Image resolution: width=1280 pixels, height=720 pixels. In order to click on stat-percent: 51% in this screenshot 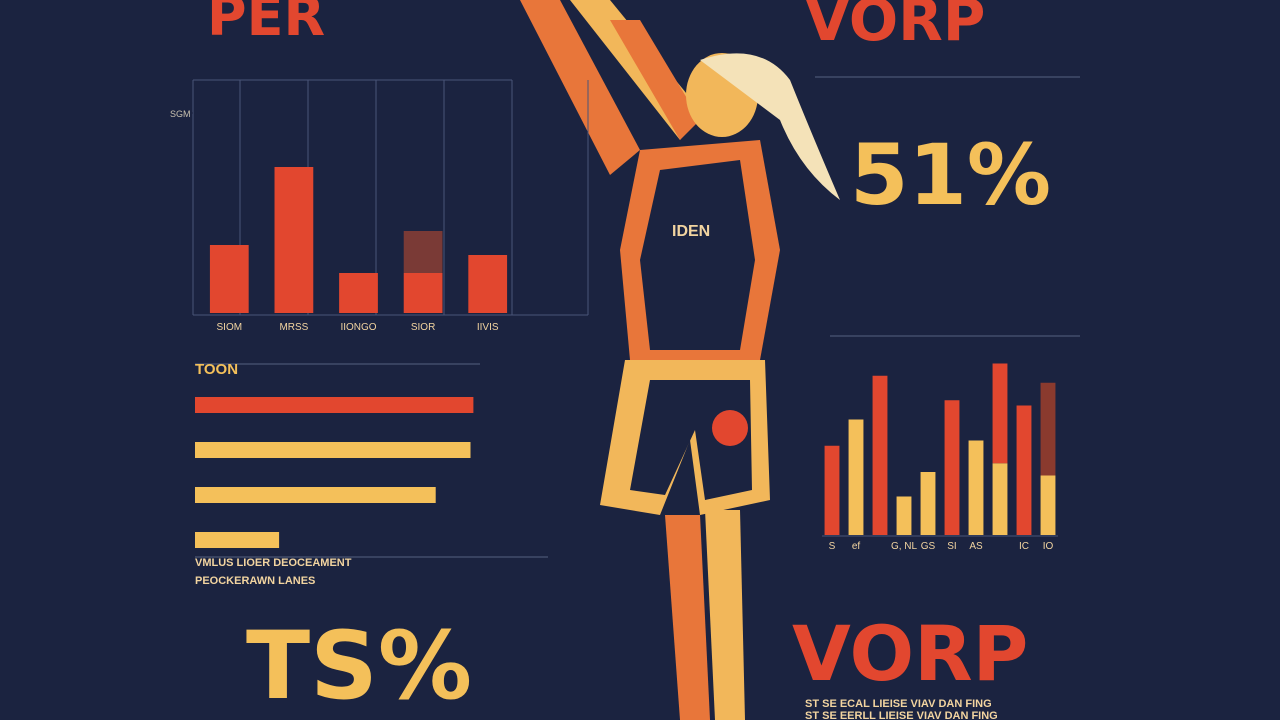, I will do `click(950, 175)`.